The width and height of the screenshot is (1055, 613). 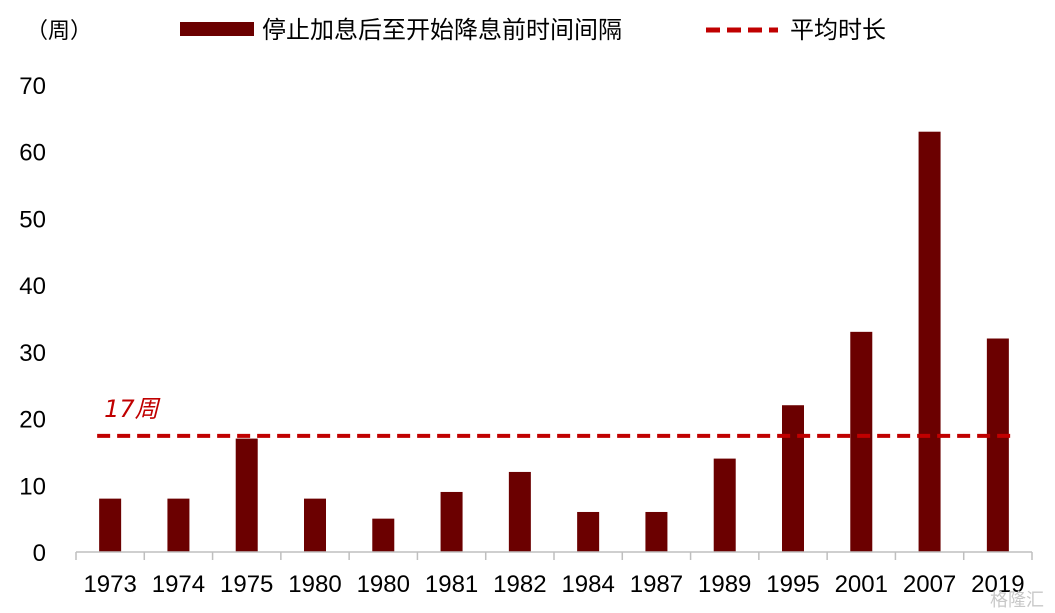 What do you see at coordinates (451, 584) in the screenshot?
I see `x-tick-label: 1981` at bounding box center [451, 584].